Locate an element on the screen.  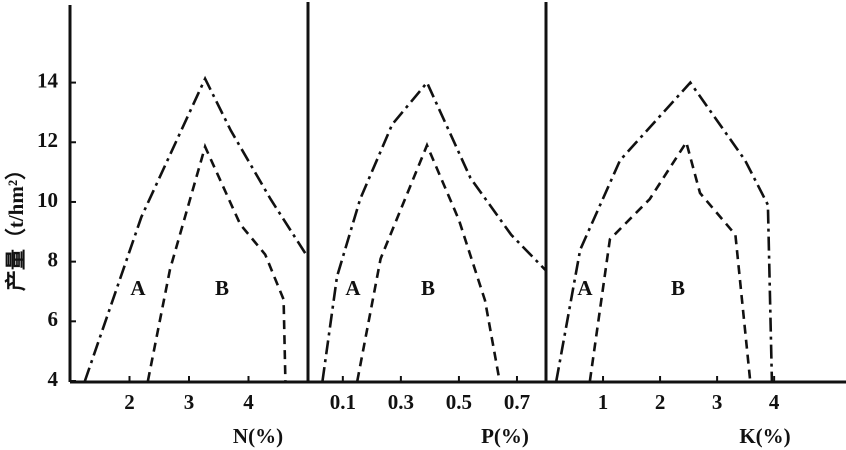
x-tick-label: 0.5 is located at coordinates (459, 402).